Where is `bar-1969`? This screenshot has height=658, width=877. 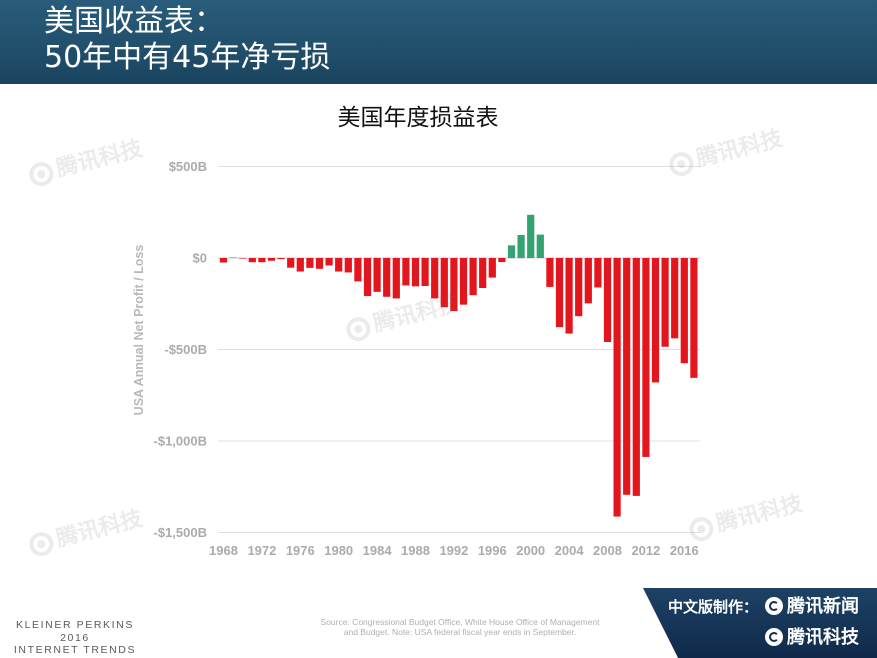
bar-1969 is located at coordinates (233, 258).